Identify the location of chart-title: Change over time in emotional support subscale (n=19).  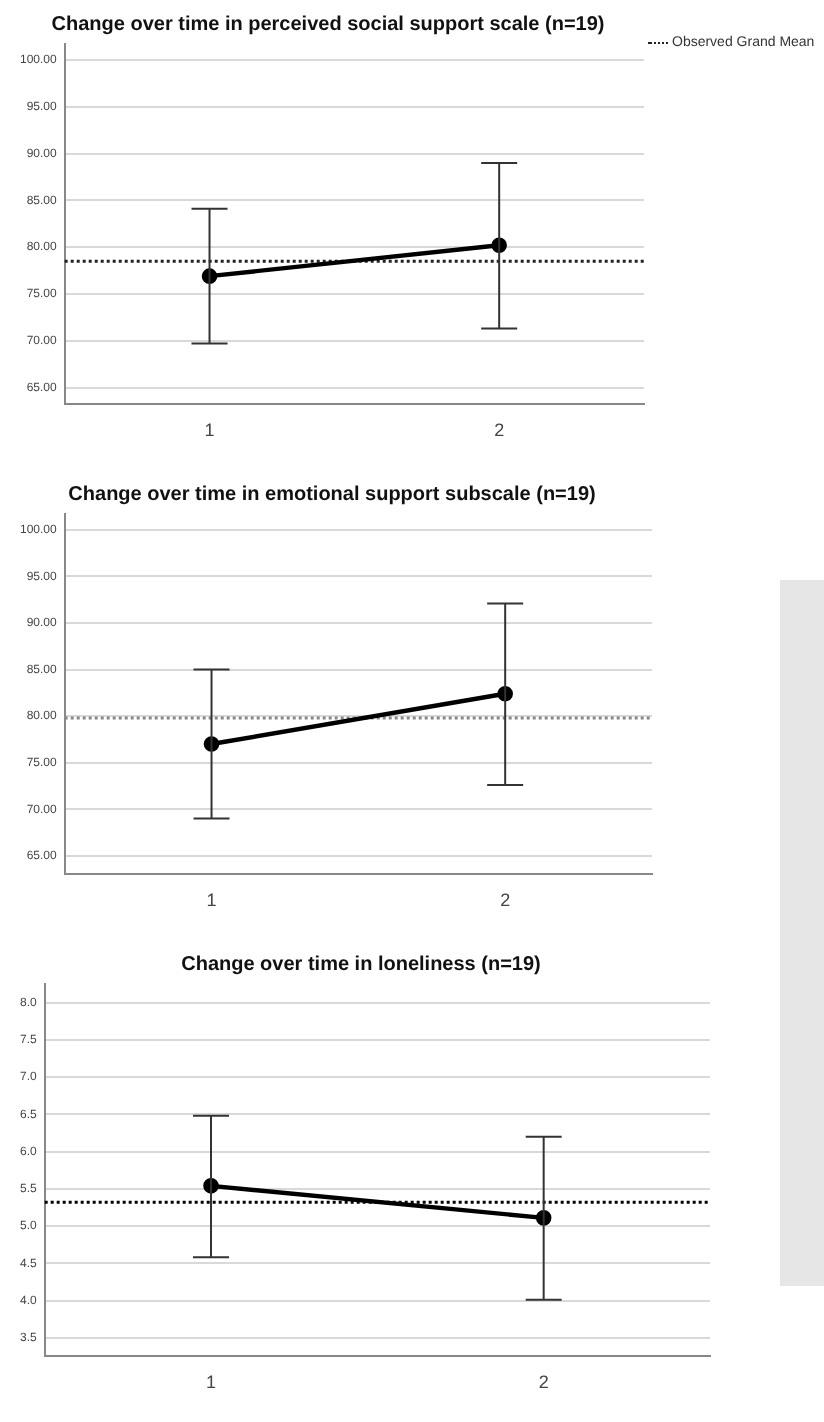
(332, 494).